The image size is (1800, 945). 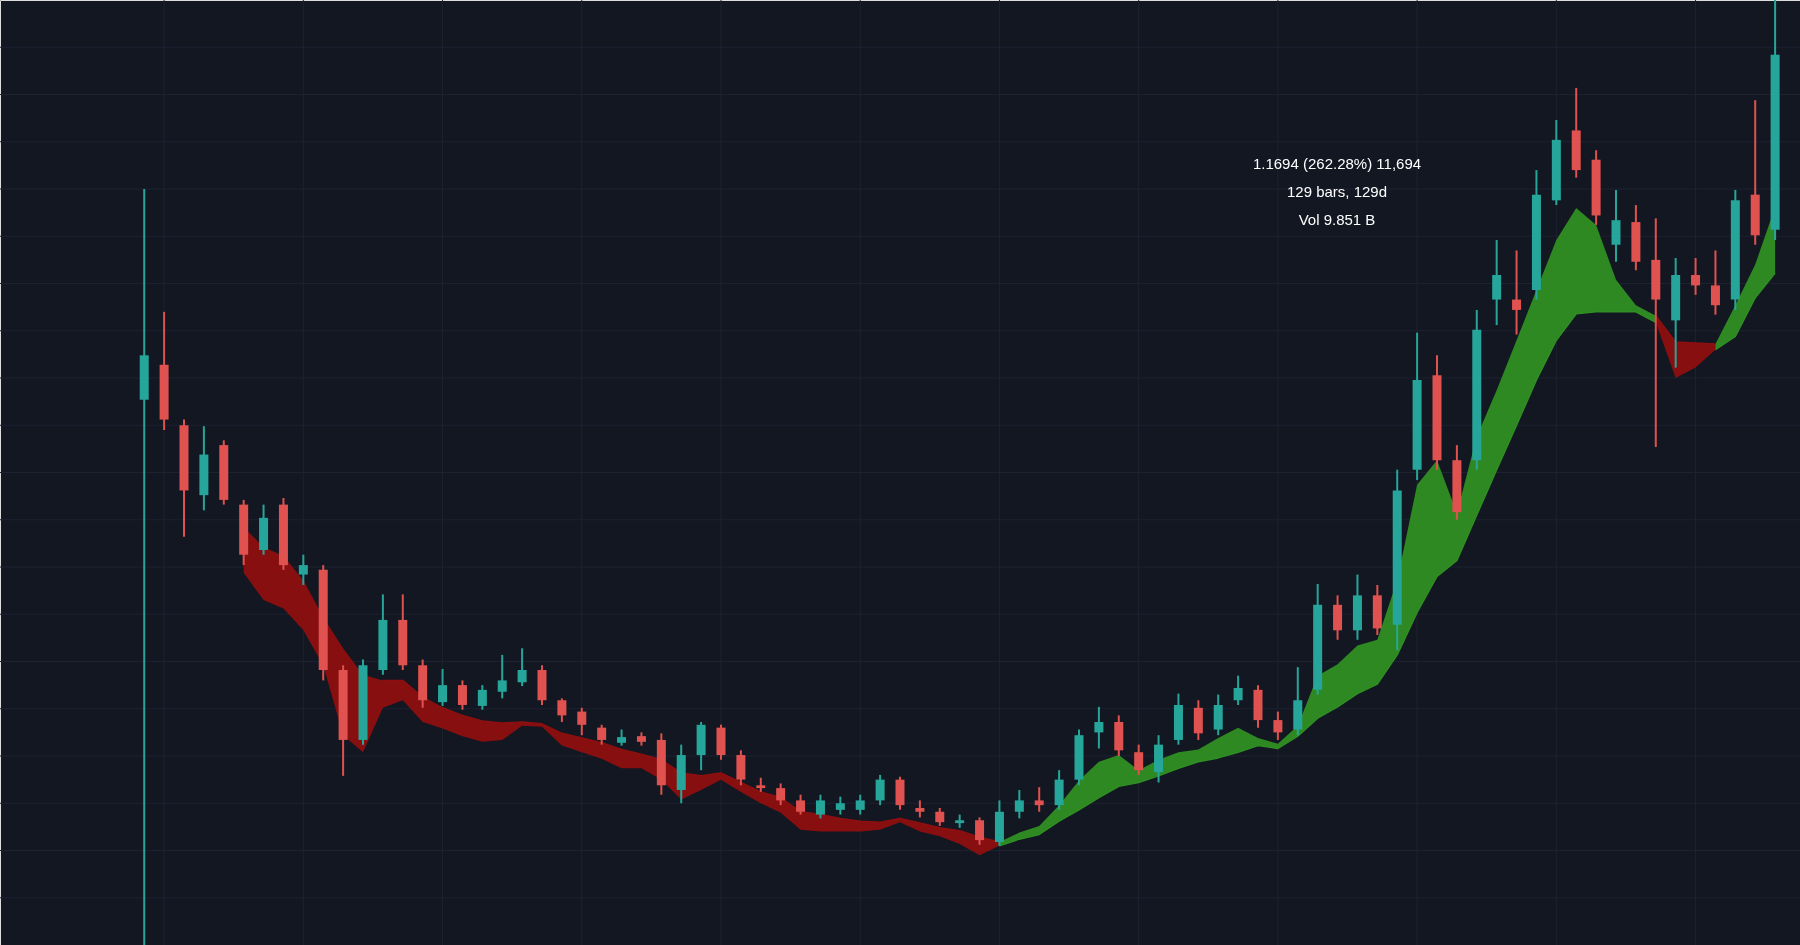 What do you see at coordinates (1337, 219) in the screenshot?
I see `annotation: Vol 9.851 B` at bounding box center [1337, 219].